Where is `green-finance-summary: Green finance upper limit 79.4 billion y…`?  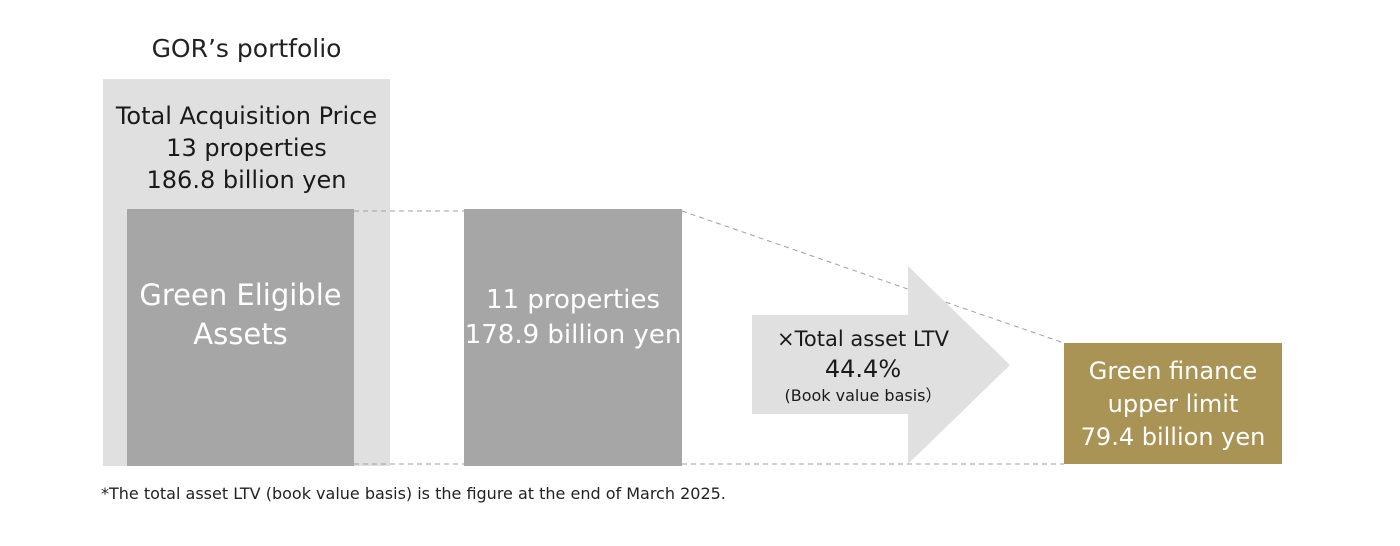
green-finance-summary: Green finance upper limit 79.4 billion y… is located at coordinates (1173, 404).